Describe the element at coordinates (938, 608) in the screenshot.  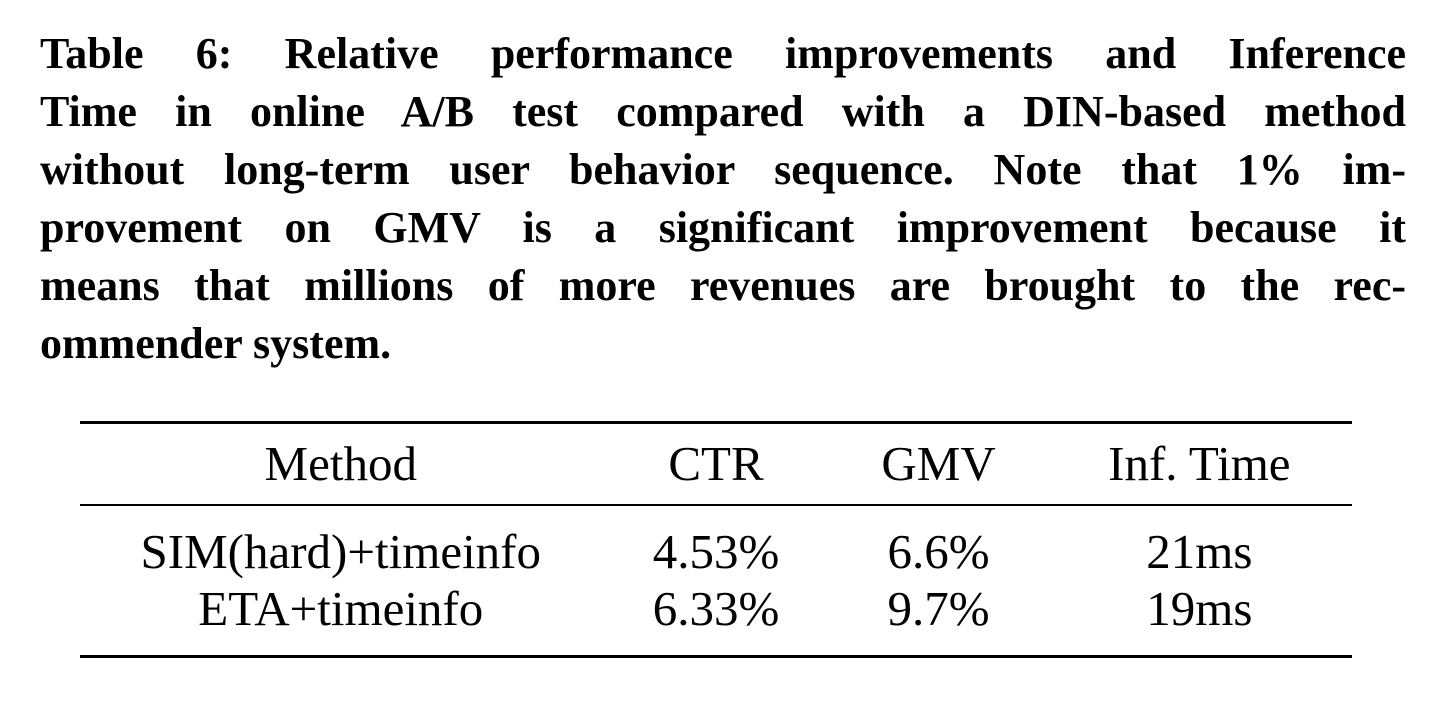
I see `cell-gmv: 9.7%` at that location.